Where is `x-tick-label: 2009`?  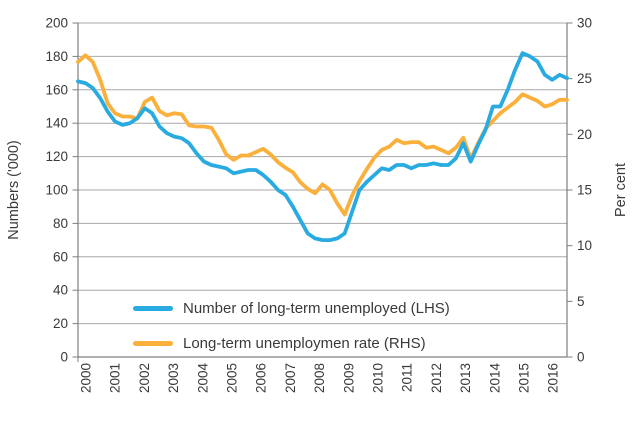 x-tick-label: 2009 is located at coordinates (348, 378).